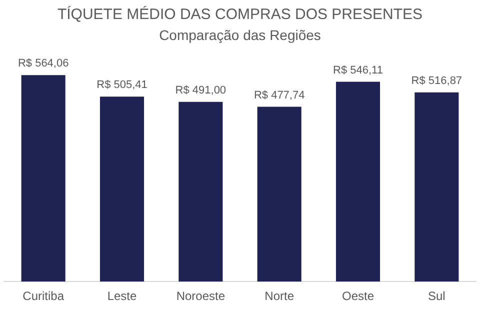  Describe the element at coordinates (436, 80) in the screenshot. I see `data-label: R$ 516,87` at that location.